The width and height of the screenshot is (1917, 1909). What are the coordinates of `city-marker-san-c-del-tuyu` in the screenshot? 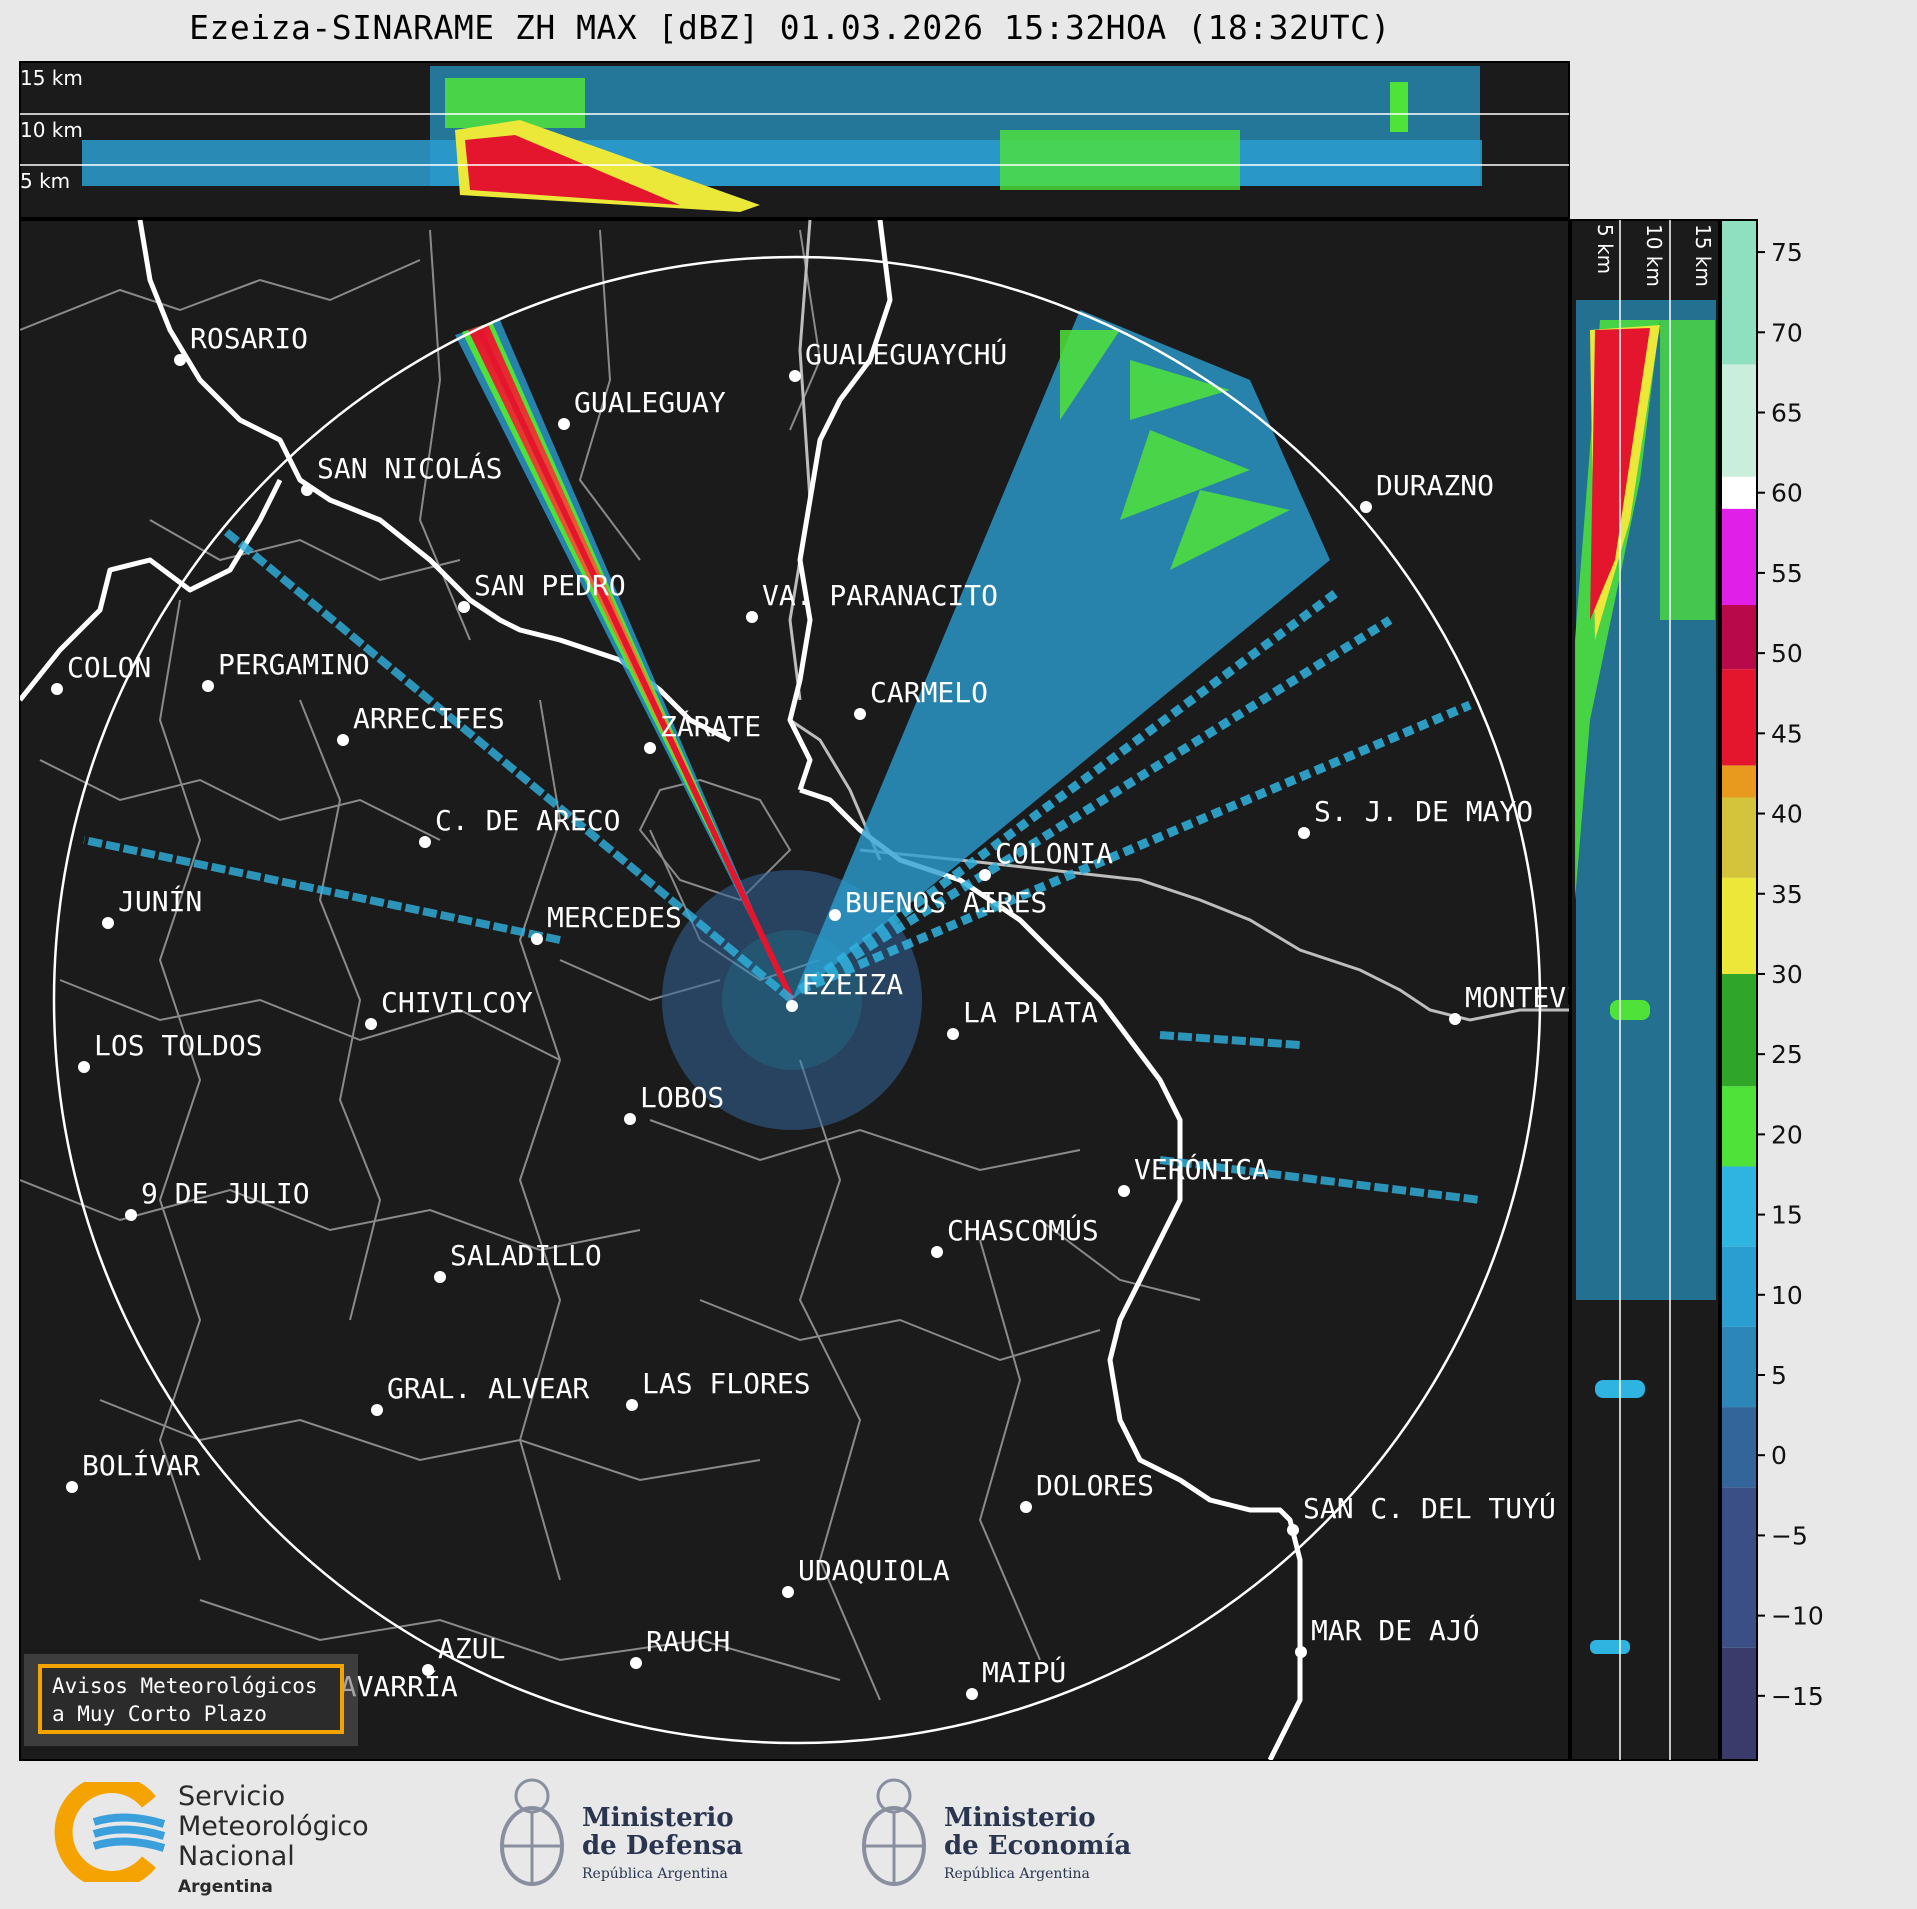 It's located at (1293, 1530).